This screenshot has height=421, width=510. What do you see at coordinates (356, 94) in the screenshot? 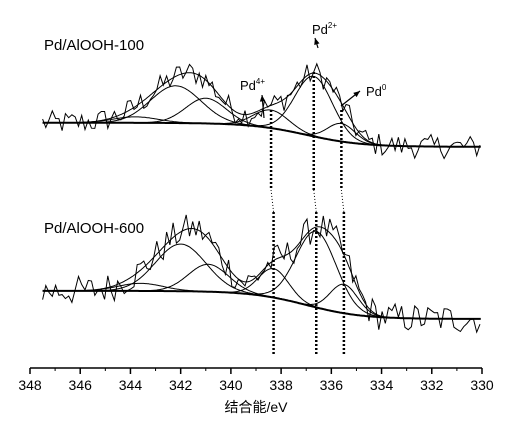
I see `arrow-pd0-head` at bounding box center [356, 94].